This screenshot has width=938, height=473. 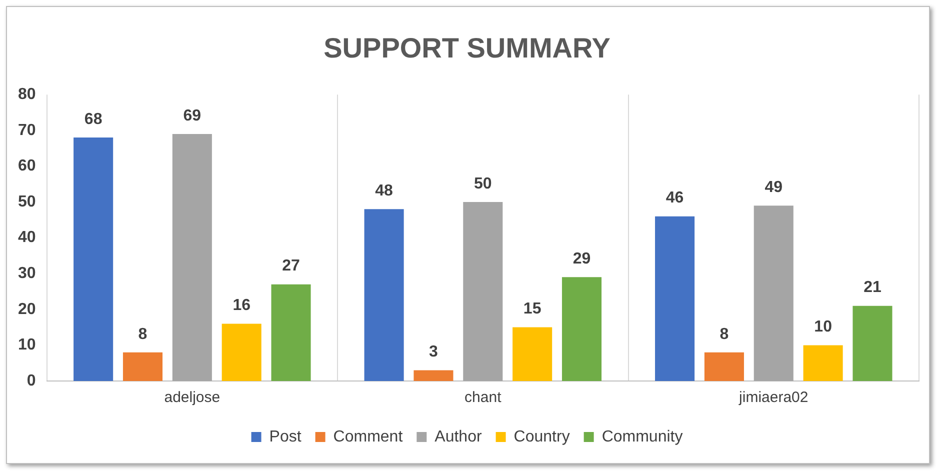 I want to click on y-tick-label: 40, so click(x=27, y=237).